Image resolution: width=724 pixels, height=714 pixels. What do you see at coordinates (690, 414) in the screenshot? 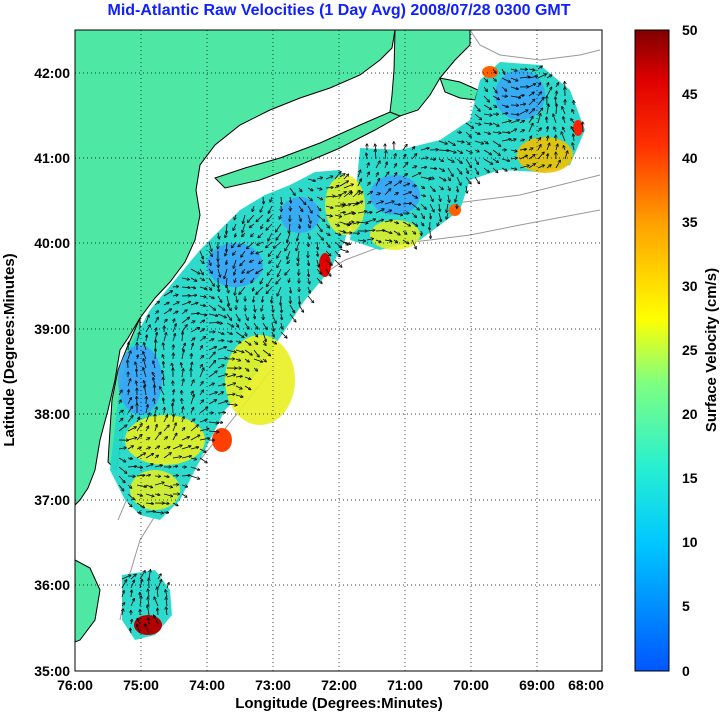
I see `colorbar-tick-label: 20` at bounding box center [690, 414].